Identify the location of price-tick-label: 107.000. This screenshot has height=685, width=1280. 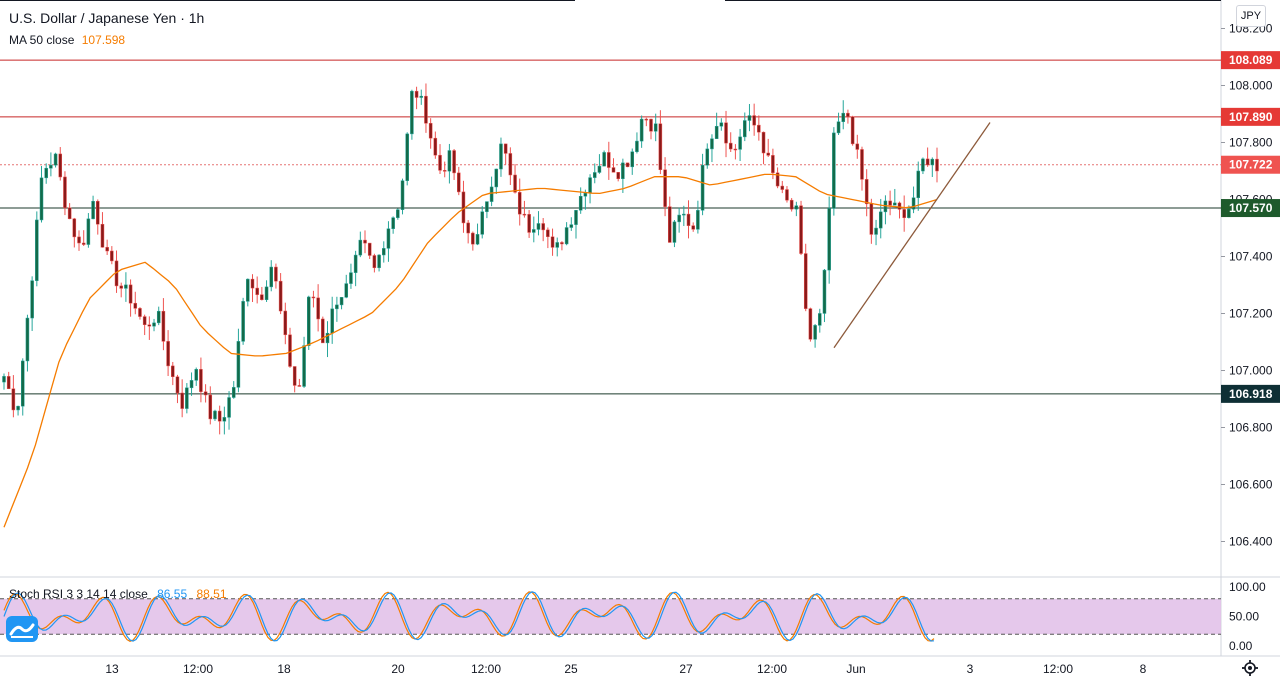
(1251, 371).